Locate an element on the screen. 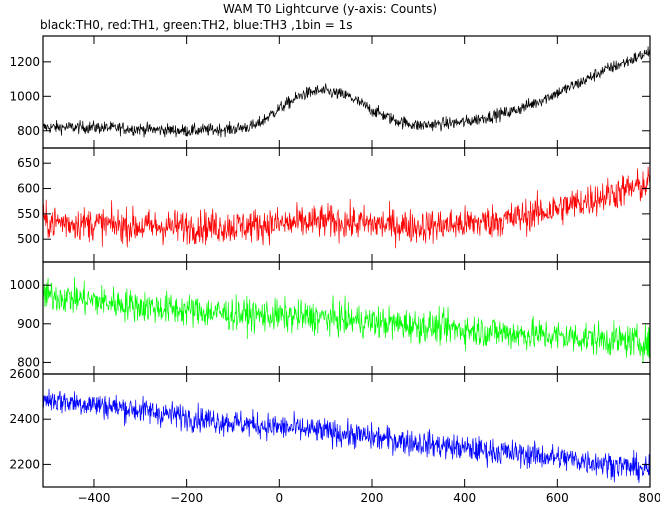 This screenshot has height=505, width=660. y-tick-label-2-2: 1000 is located at coordinates (24, 285).